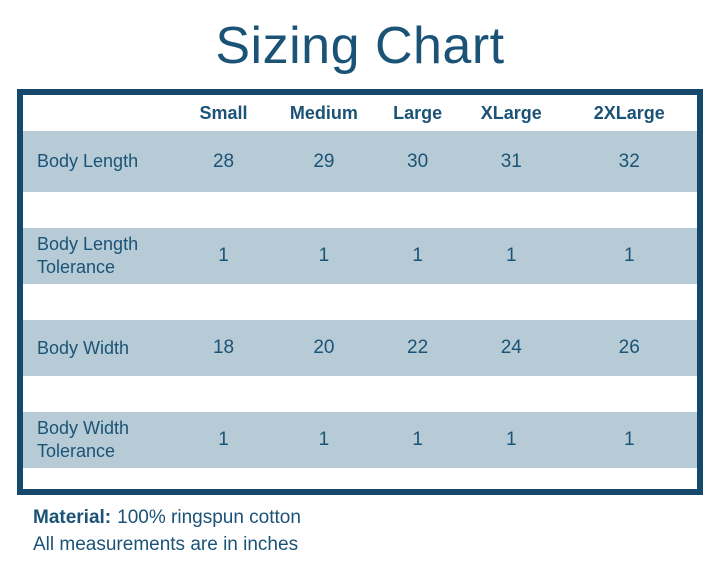  What do you see at coordinates (629, 348) in the screenshot?
I see `cell-value: 26` at bounding box center [629, 348].